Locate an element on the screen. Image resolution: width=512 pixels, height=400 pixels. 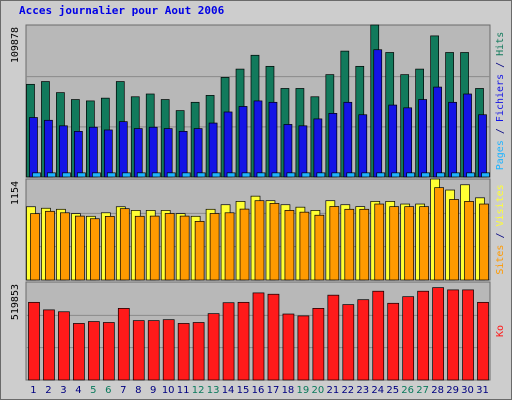
legend-label-1: Sites / Visites is located at coordinates (500, 229).